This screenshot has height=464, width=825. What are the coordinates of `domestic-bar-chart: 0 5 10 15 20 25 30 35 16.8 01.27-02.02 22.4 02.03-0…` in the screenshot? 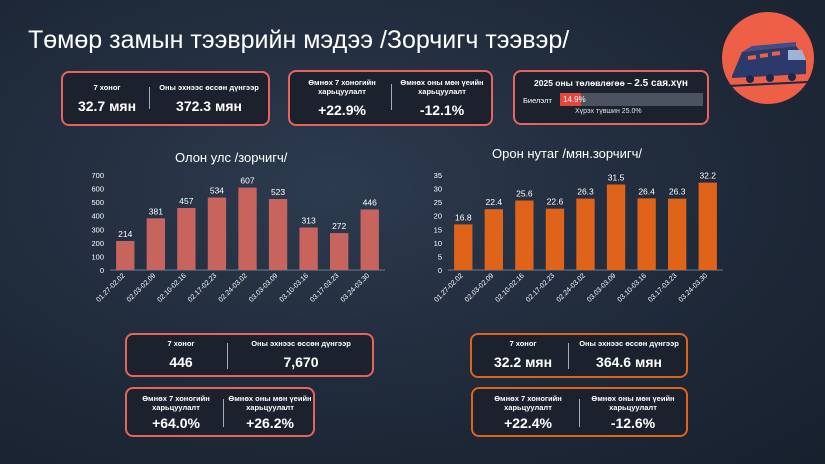 It's located at (578, 237).